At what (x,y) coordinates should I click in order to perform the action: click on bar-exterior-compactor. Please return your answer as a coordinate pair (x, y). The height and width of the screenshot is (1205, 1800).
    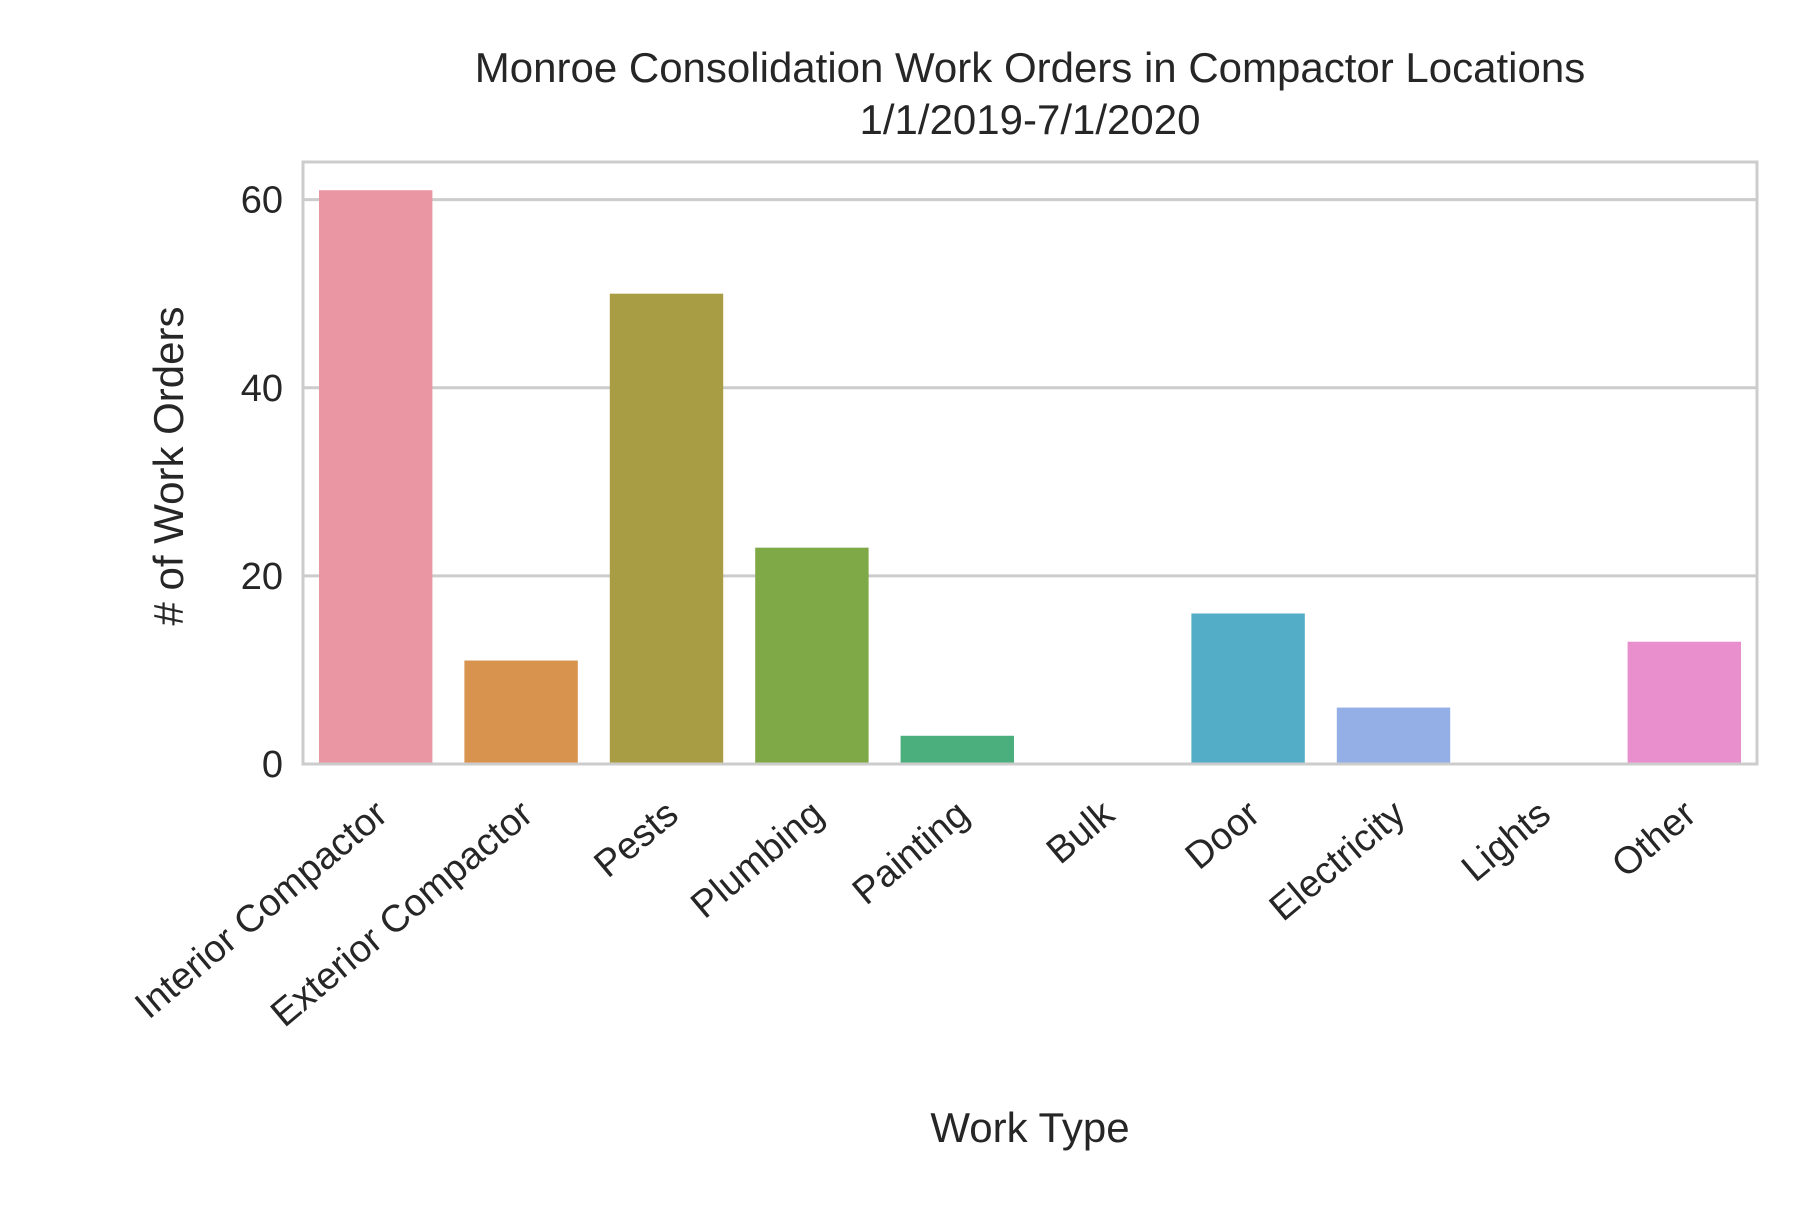
    Looking at the image, I should click on (521, 712).